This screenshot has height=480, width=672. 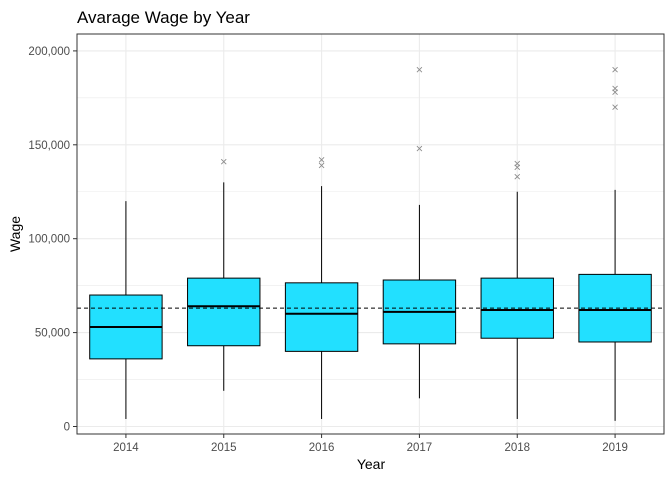 I want to click on x-tick-label: 2017, so click(x=420, y=448).